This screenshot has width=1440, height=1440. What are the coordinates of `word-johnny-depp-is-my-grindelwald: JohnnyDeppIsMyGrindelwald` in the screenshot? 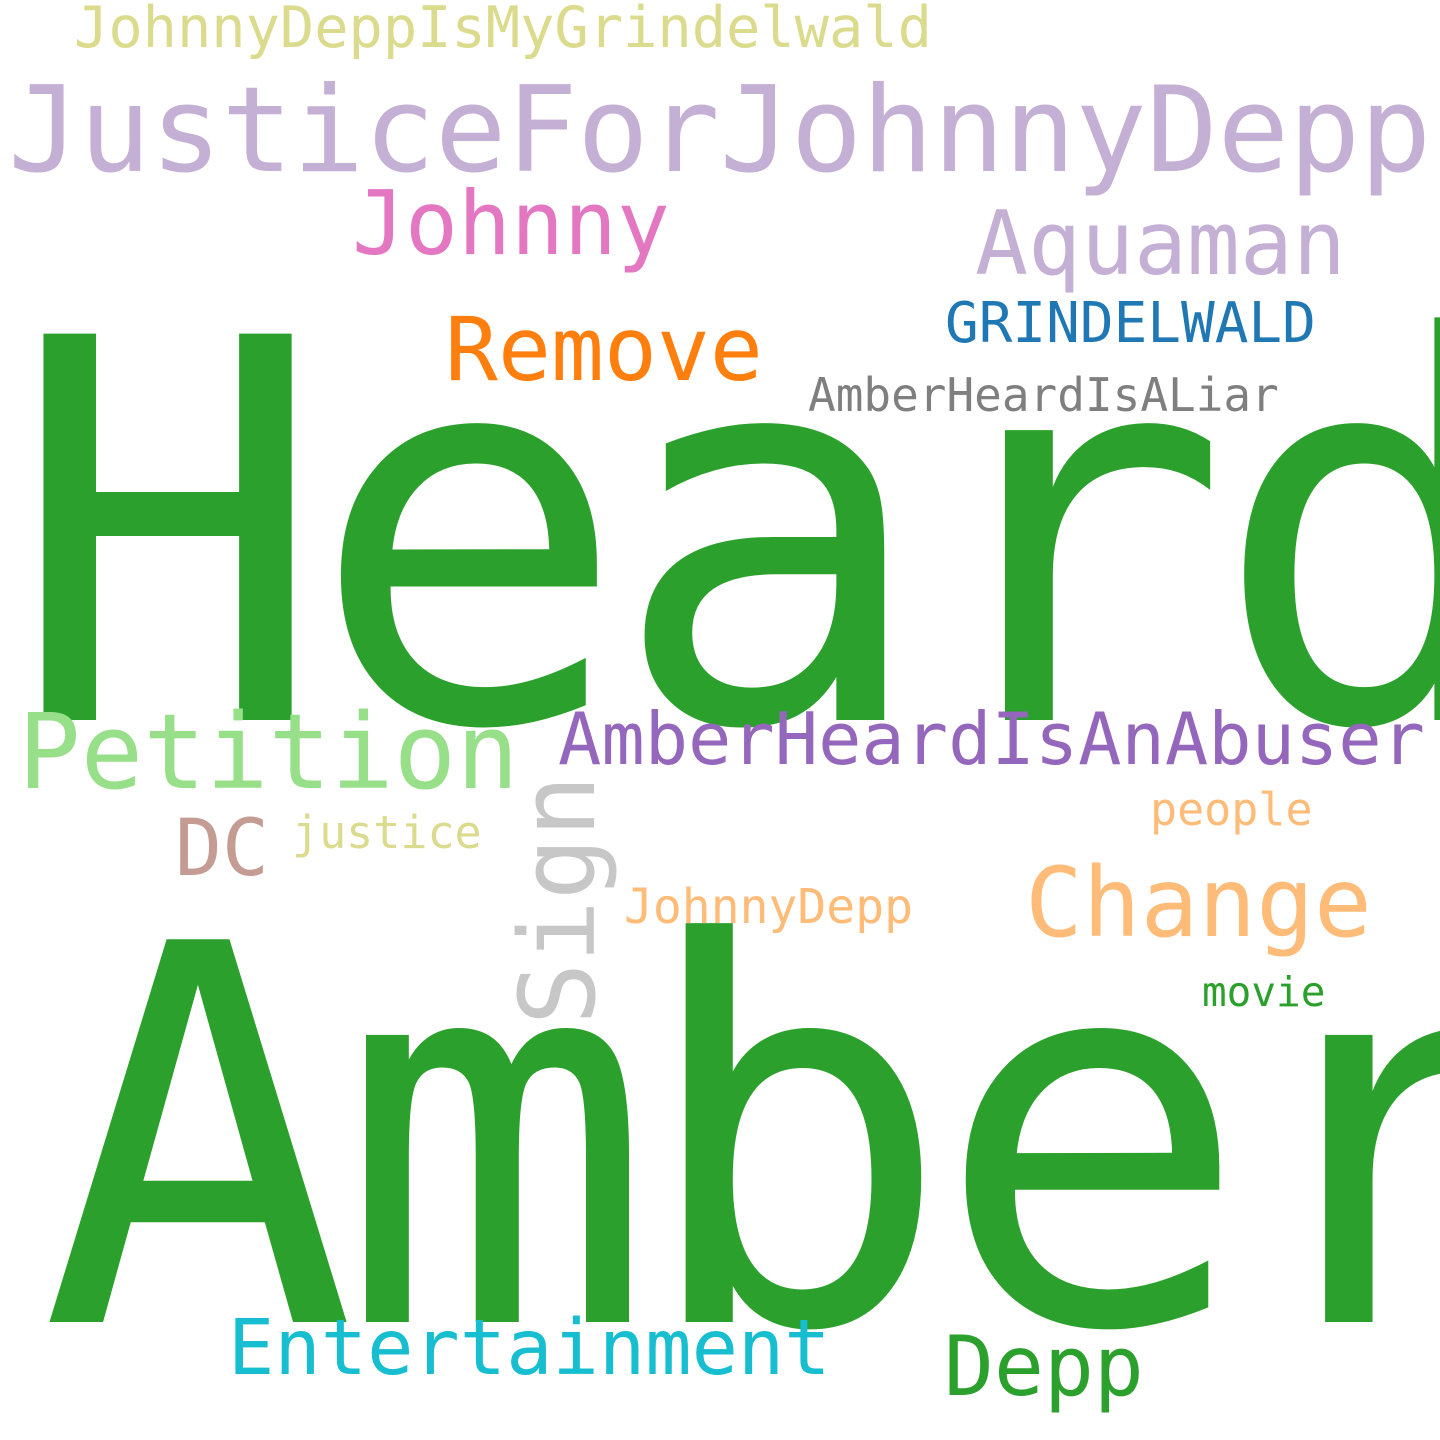 It's located at (503, 30).